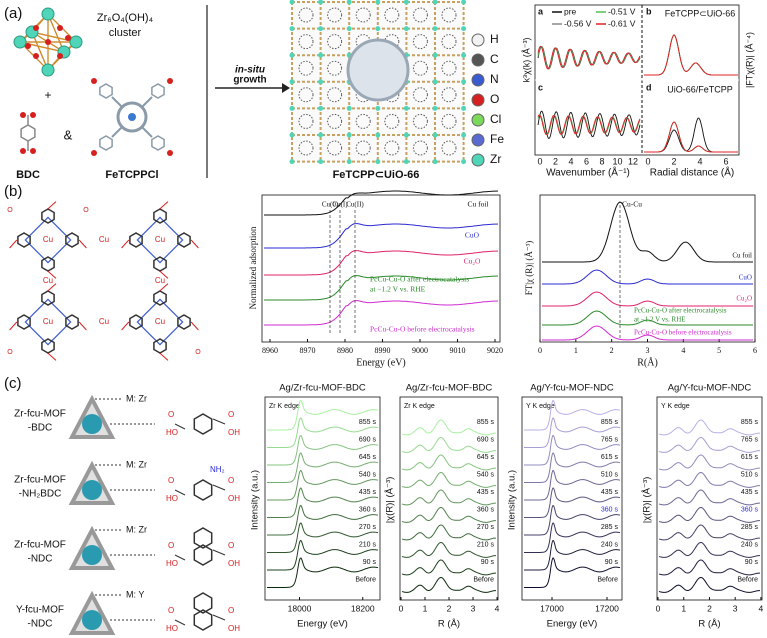  I want to click on arrow-text: growth, so click(249, 80).